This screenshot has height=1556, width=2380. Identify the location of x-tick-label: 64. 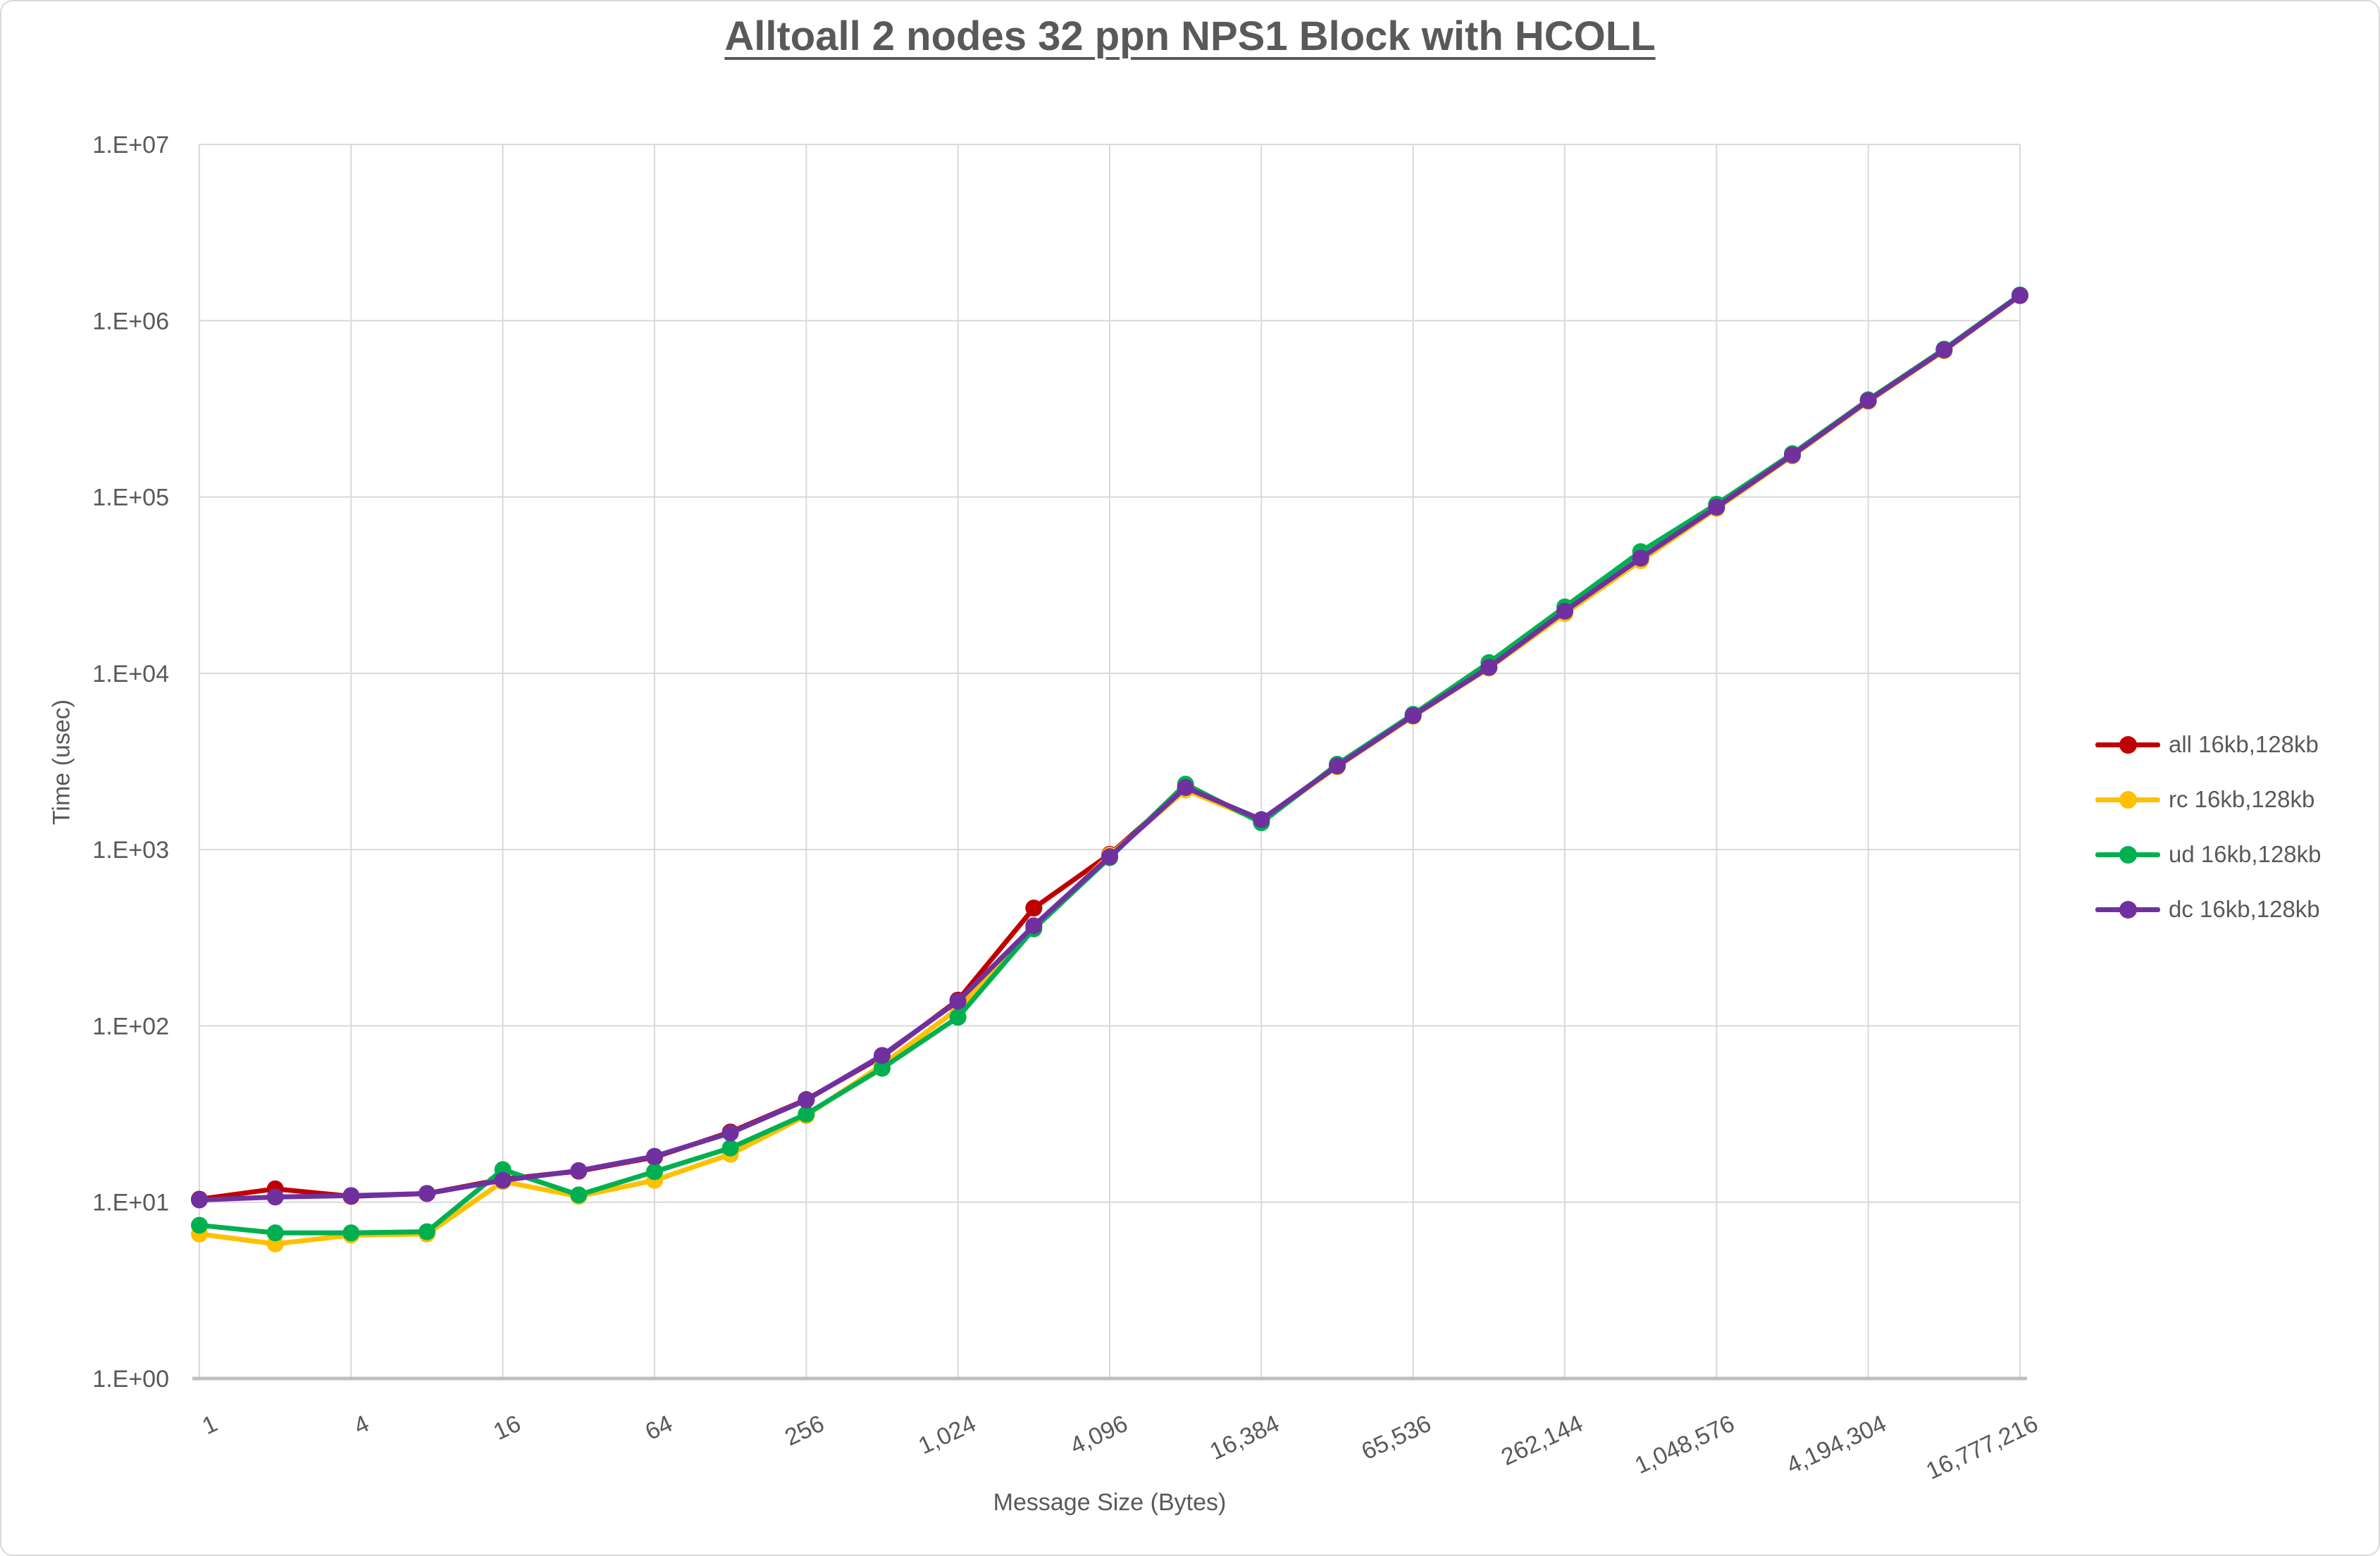
(658, 1427).